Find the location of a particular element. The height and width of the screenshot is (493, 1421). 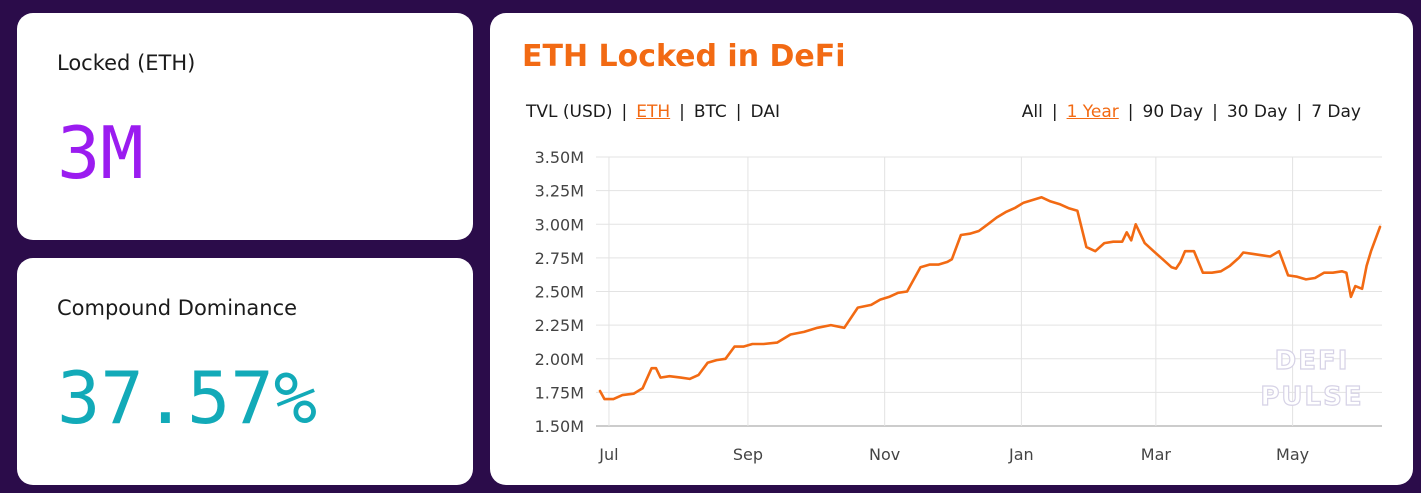

y-tick-label: 2.50M is located at coordinates (559, 292).